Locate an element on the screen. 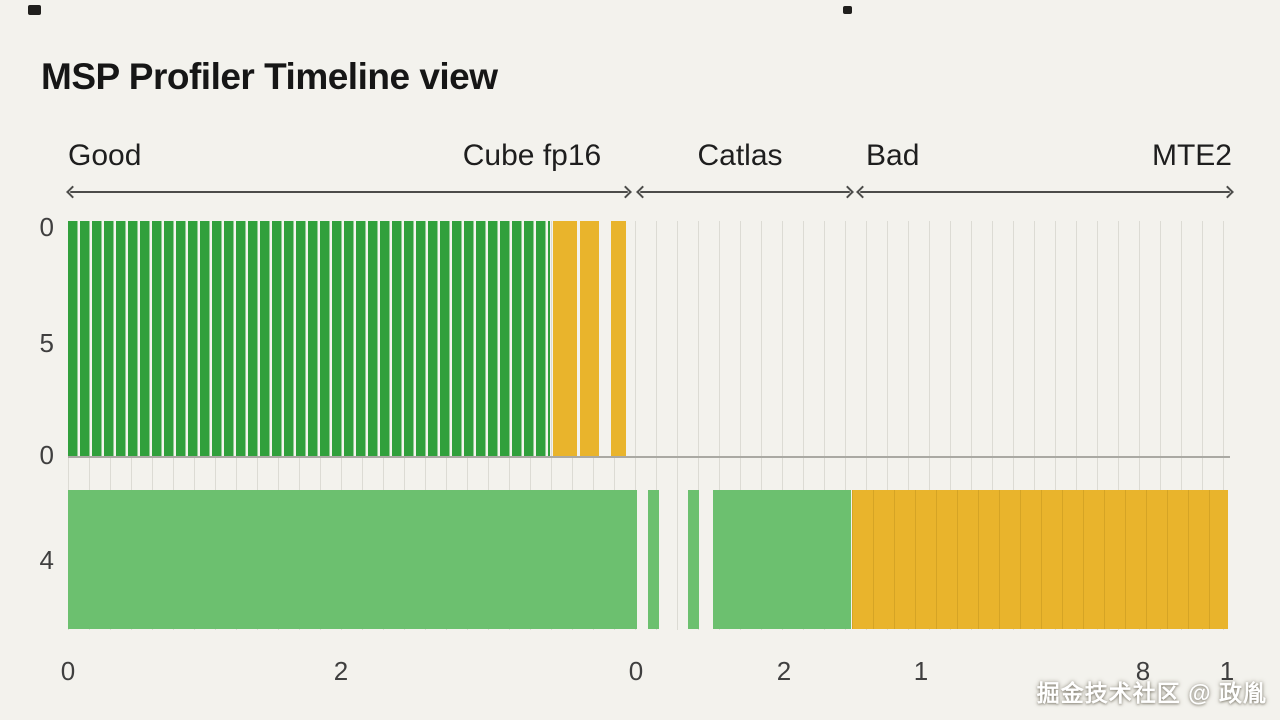  section-arrows-row is located at coordinates (640, 192).